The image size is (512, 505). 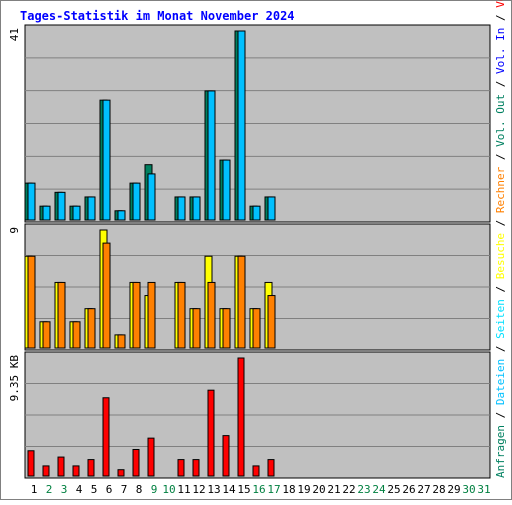 What do you see at coordinates (229, 489) in the screenshot?
I see `x-tick-label: 14` at bounding box center [229, 489].